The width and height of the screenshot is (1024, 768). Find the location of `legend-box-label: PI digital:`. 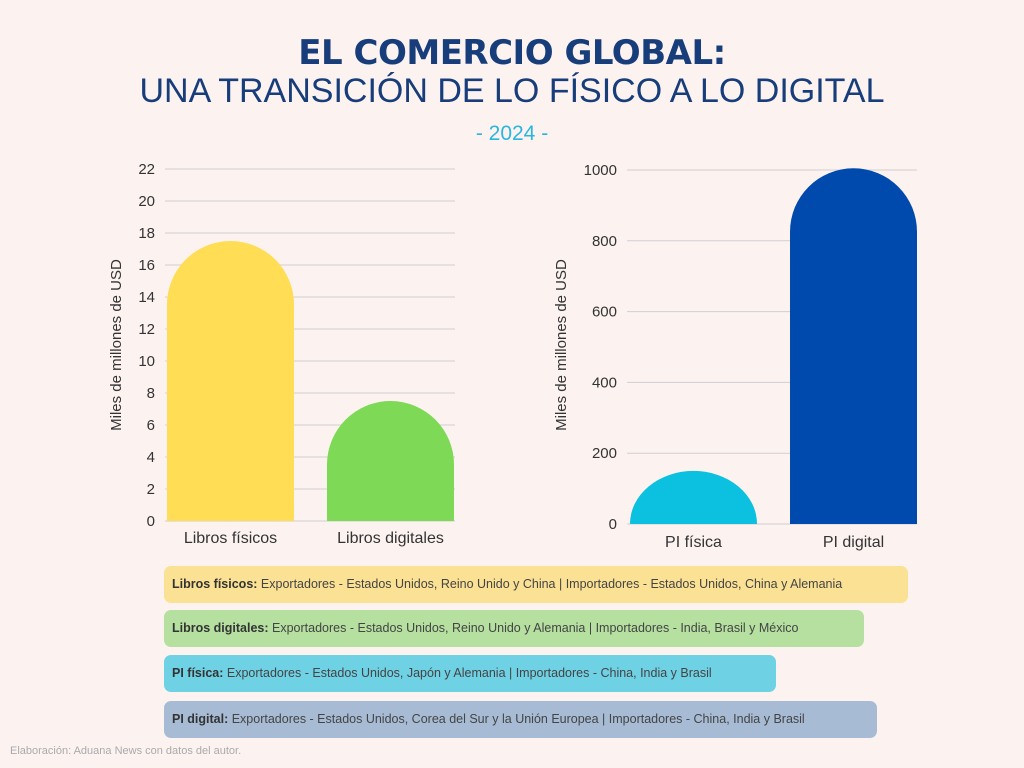

legend-box-label: PI digital: is located at coordinates (200, 719).